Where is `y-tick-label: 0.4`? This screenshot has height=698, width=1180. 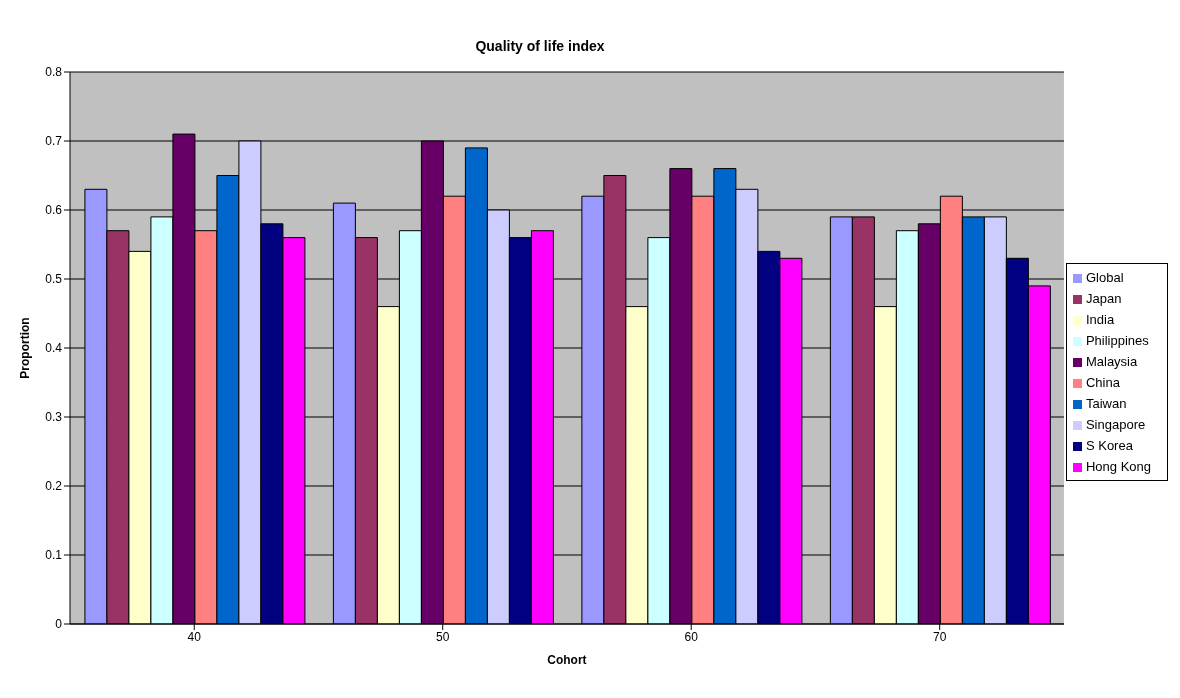 y-tick-label: 0.4 is located at coordinates (54, 348).